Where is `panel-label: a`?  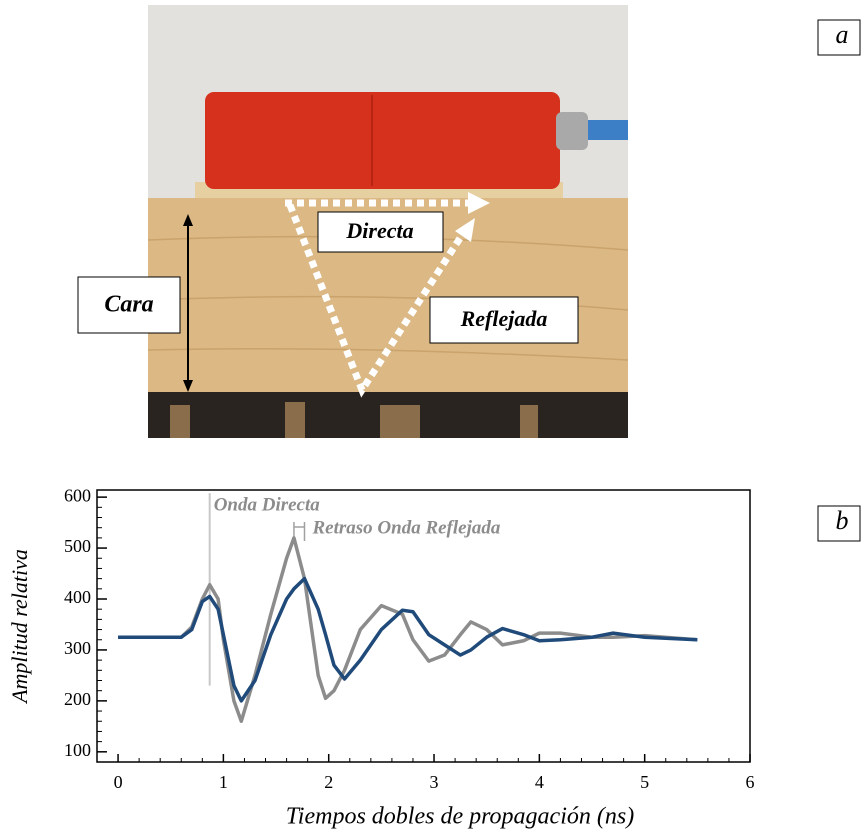 panel-label: a is located at coordinates (842, 34).